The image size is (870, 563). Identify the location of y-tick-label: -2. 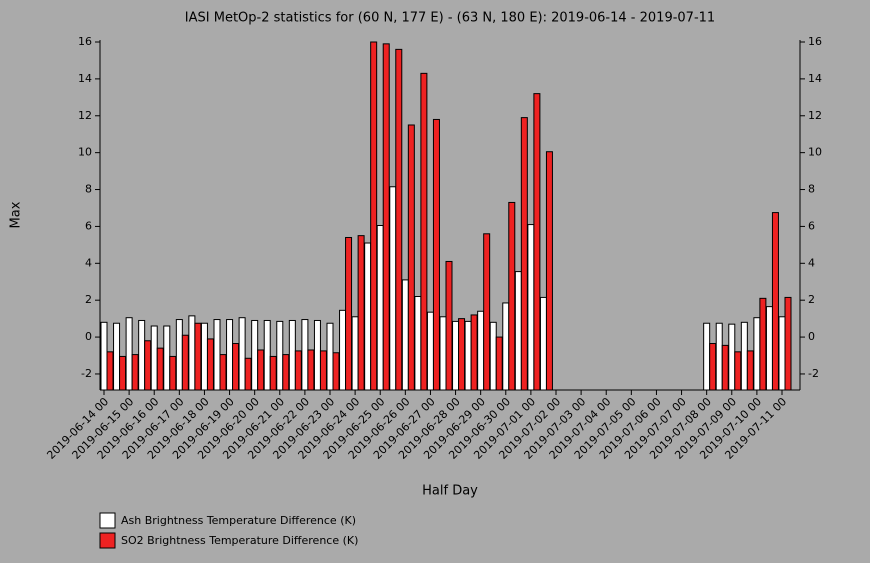
(86, 373).